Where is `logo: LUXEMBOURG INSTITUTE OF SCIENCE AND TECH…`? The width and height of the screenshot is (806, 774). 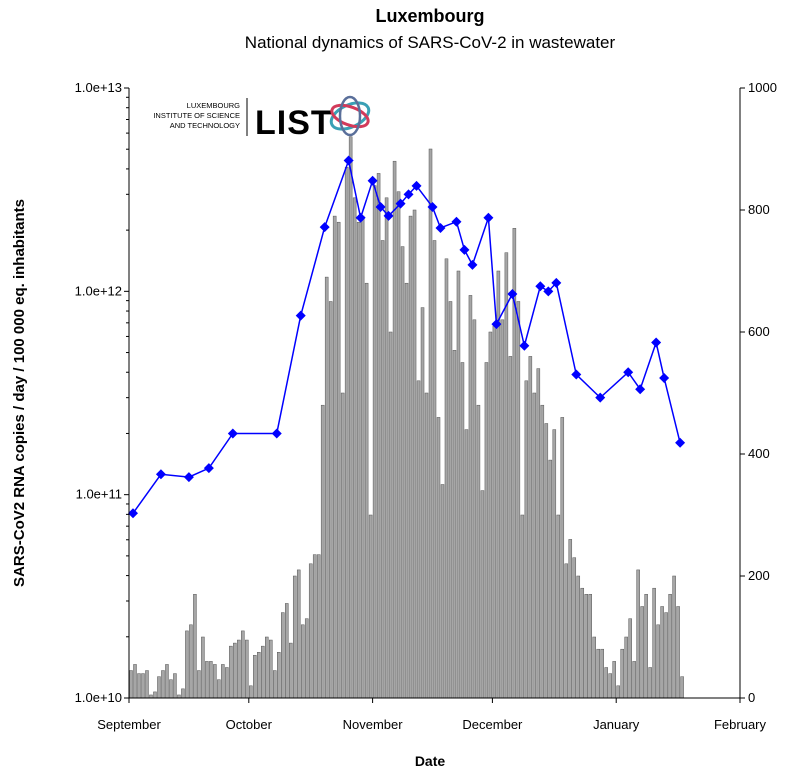 logo: LUXEMBOURG INSTITUTE OF SCIENCE AND TECH… is located at coordinates (262, 118).